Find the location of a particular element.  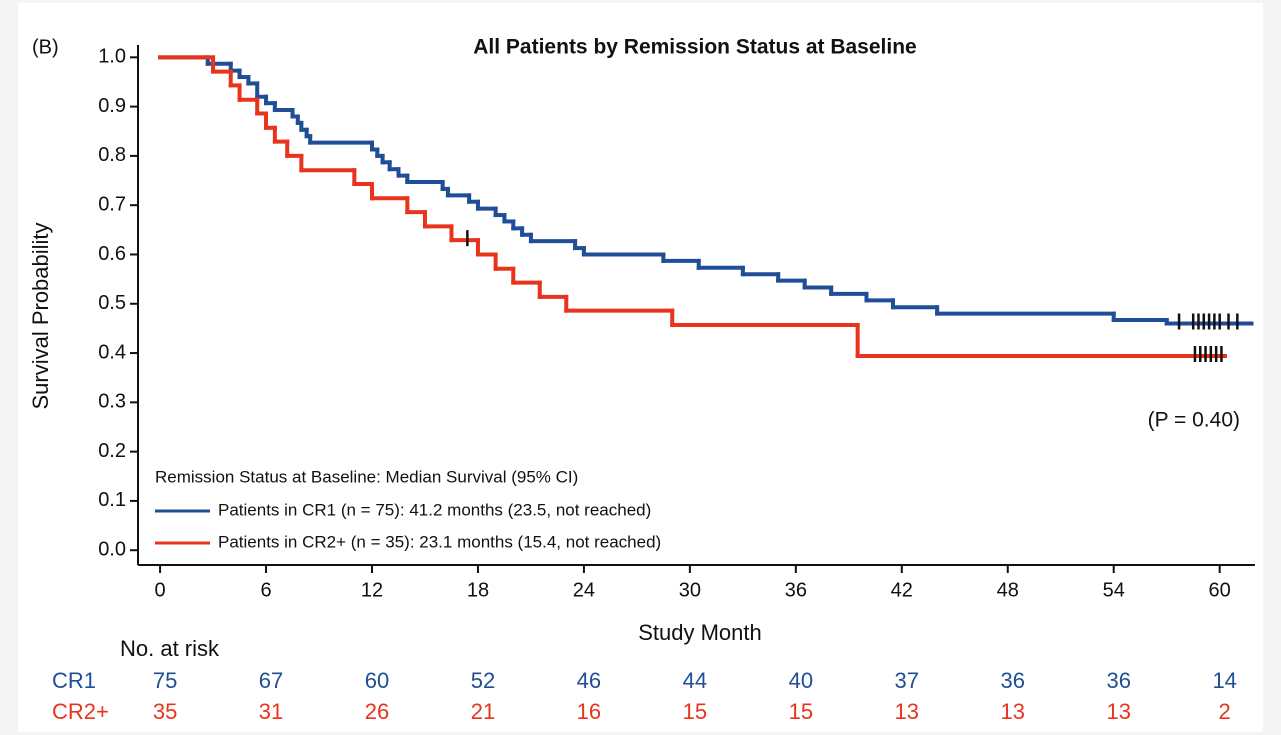

y-tick-label: 1.0 is located at coordinates (112, 57).